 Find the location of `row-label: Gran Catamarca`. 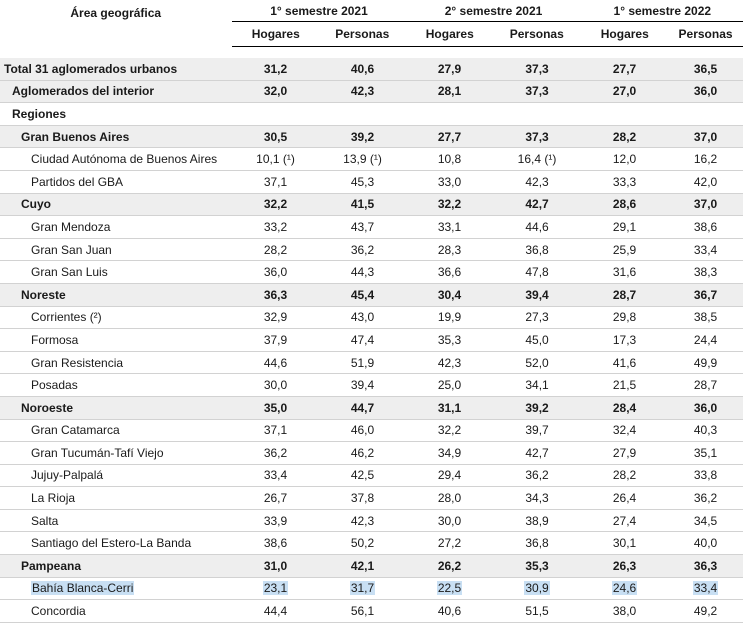

row-label: Gran Catamarca is located at coordinates (116, 431).